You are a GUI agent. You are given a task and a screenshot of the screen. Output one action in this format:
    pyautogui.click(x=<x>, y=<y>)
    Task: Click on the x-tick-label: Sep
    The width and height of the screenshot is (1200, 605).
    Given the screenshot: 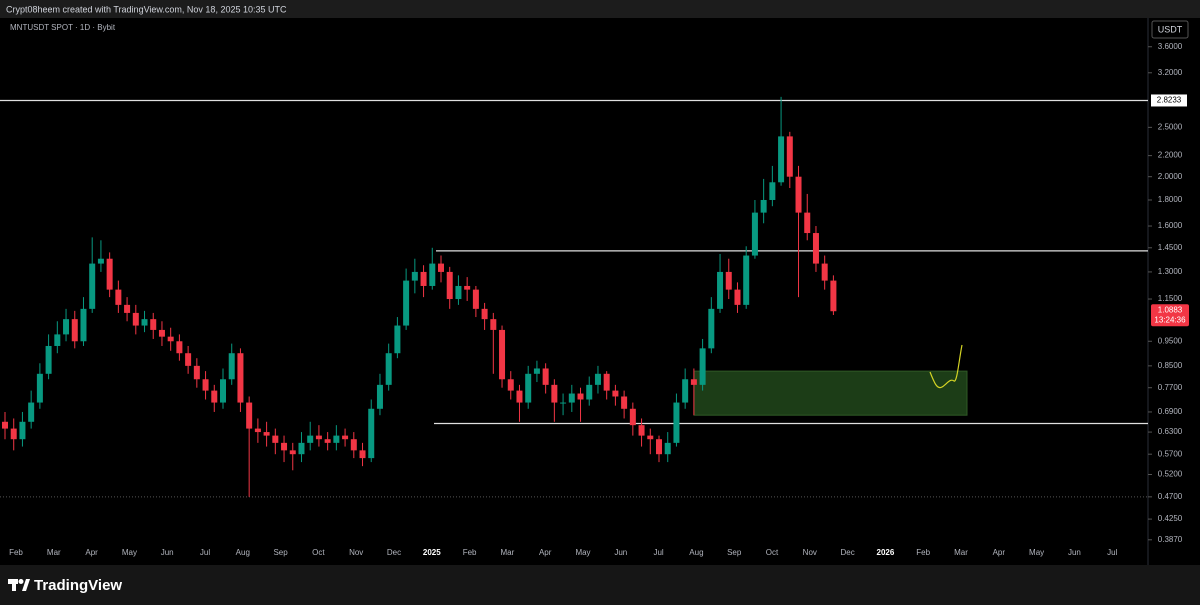 What is the action you would take?
    pyautogui.click(x=280, y=552)
    